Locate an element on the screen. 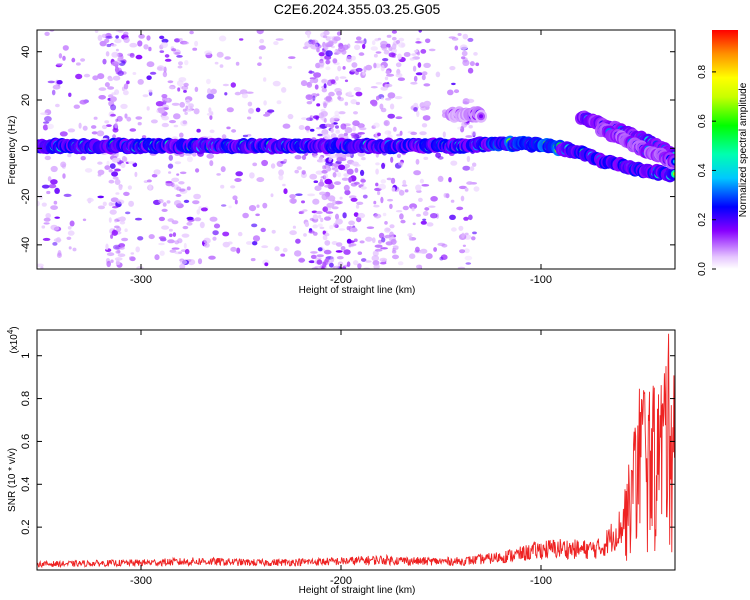 This screenshot has height=600, width=750. colorbar-tick-label: 0.4 is located at coordinates (702, 170).